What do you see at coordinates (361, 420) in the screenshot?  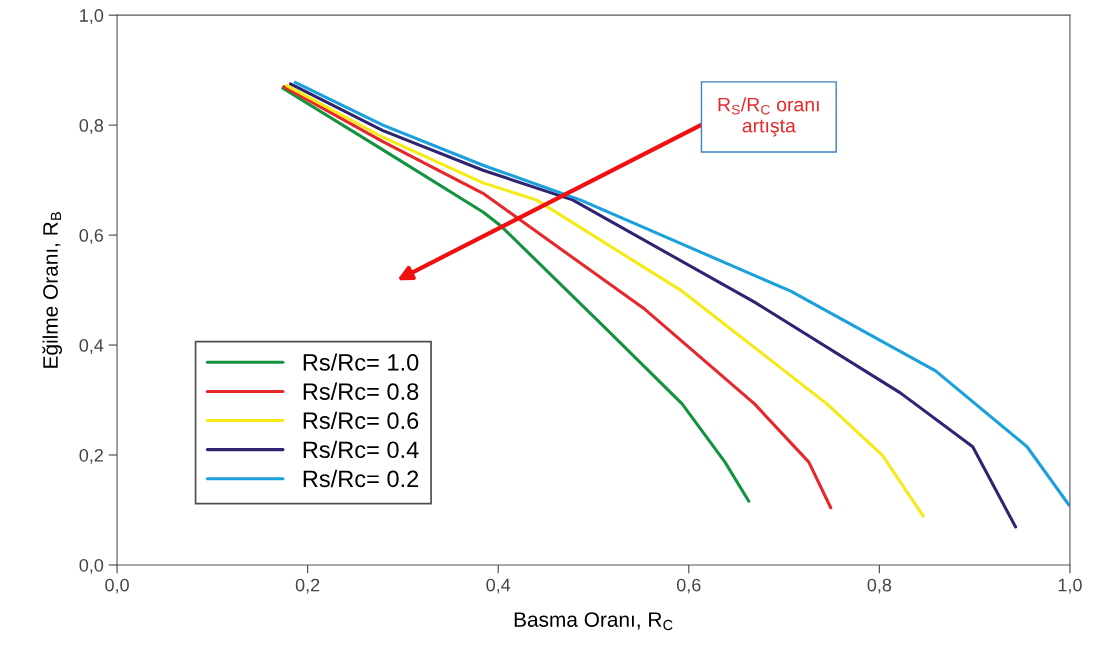 I see `legend-label: Rs/Rc= 0.6` at bounding box center [361, 420].